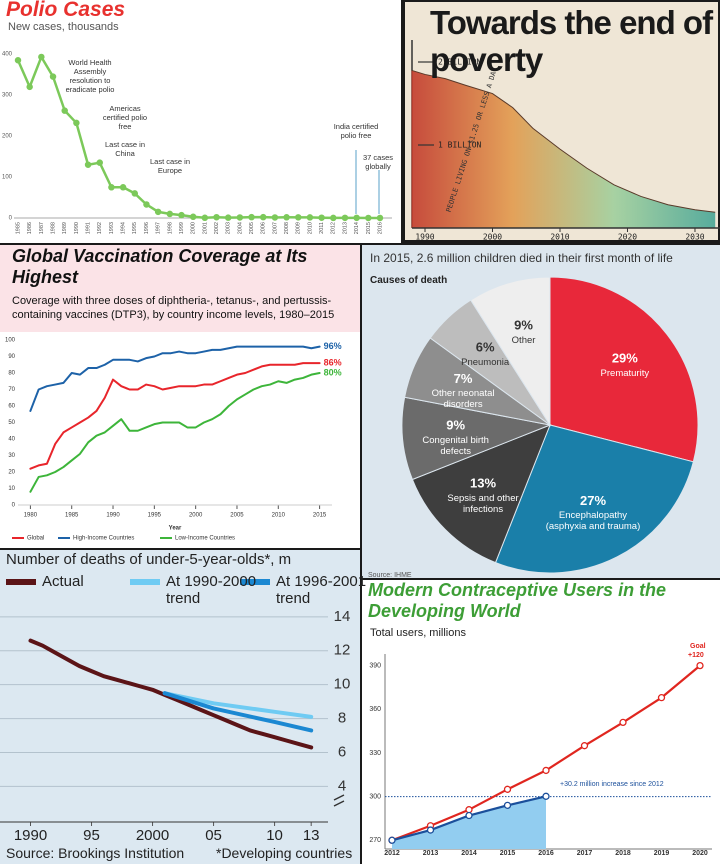  I want to click on x-tick-label: 1999, so click(182, 228).